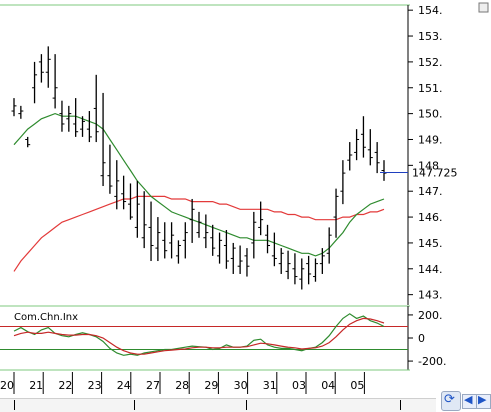  Describe the element at coordinates (430, 88) in the screenshot. I see `price-tick-label: 151.` at that location.